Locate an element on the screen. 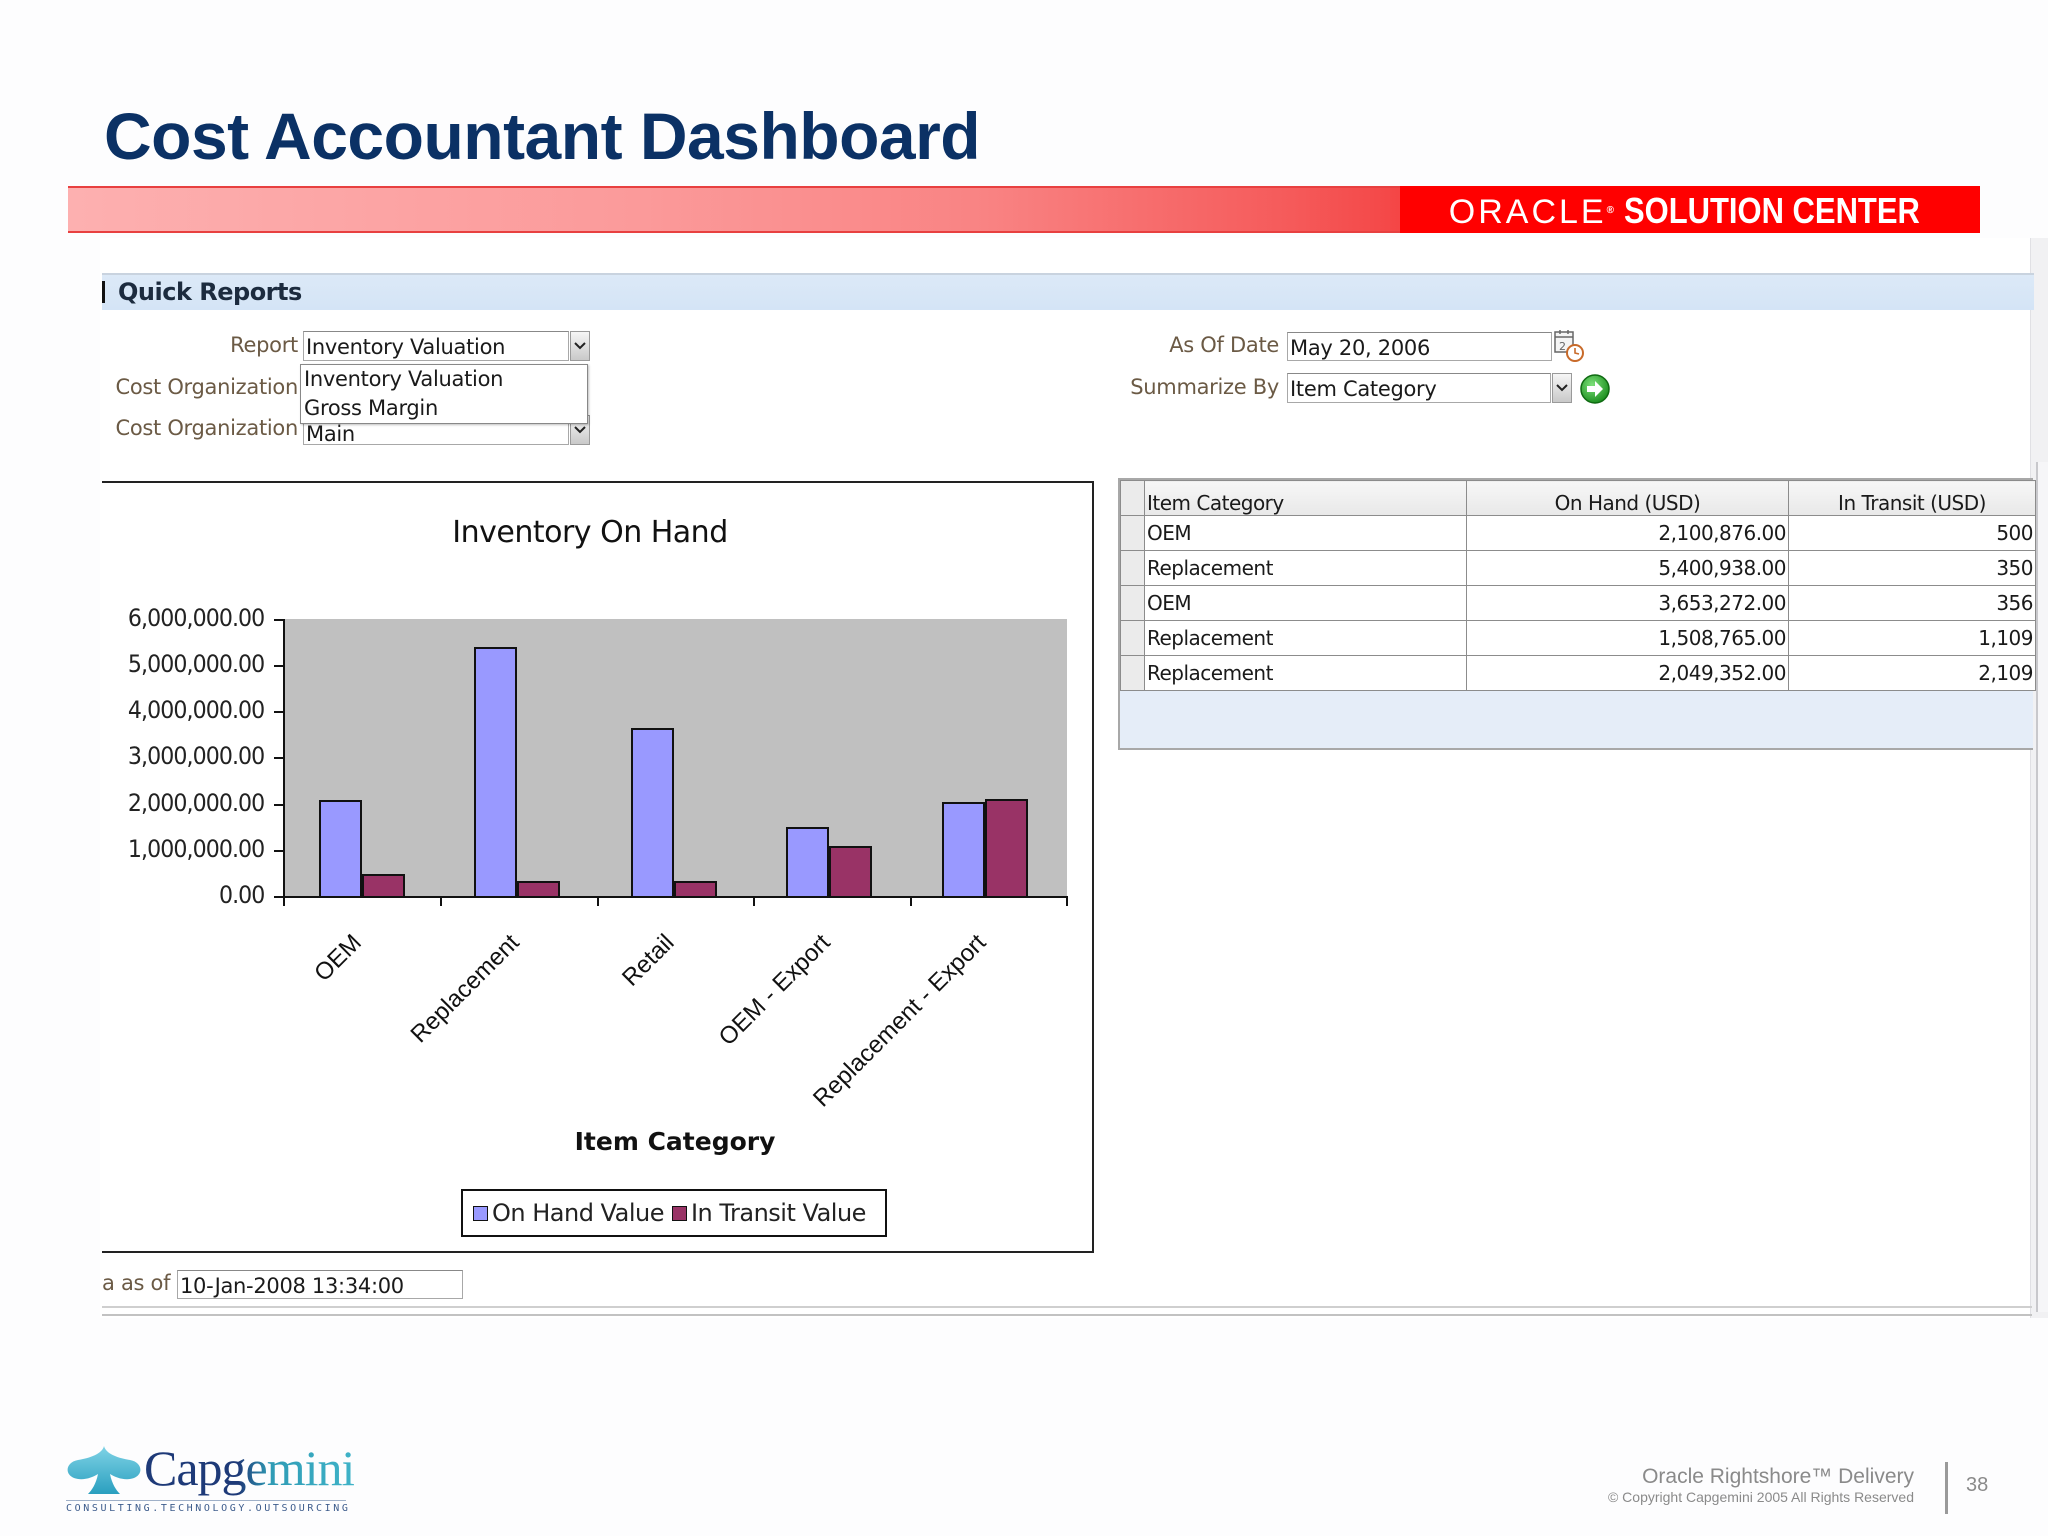  oracle-wordmark: ORACLE is located at coordinates (1527, 212).